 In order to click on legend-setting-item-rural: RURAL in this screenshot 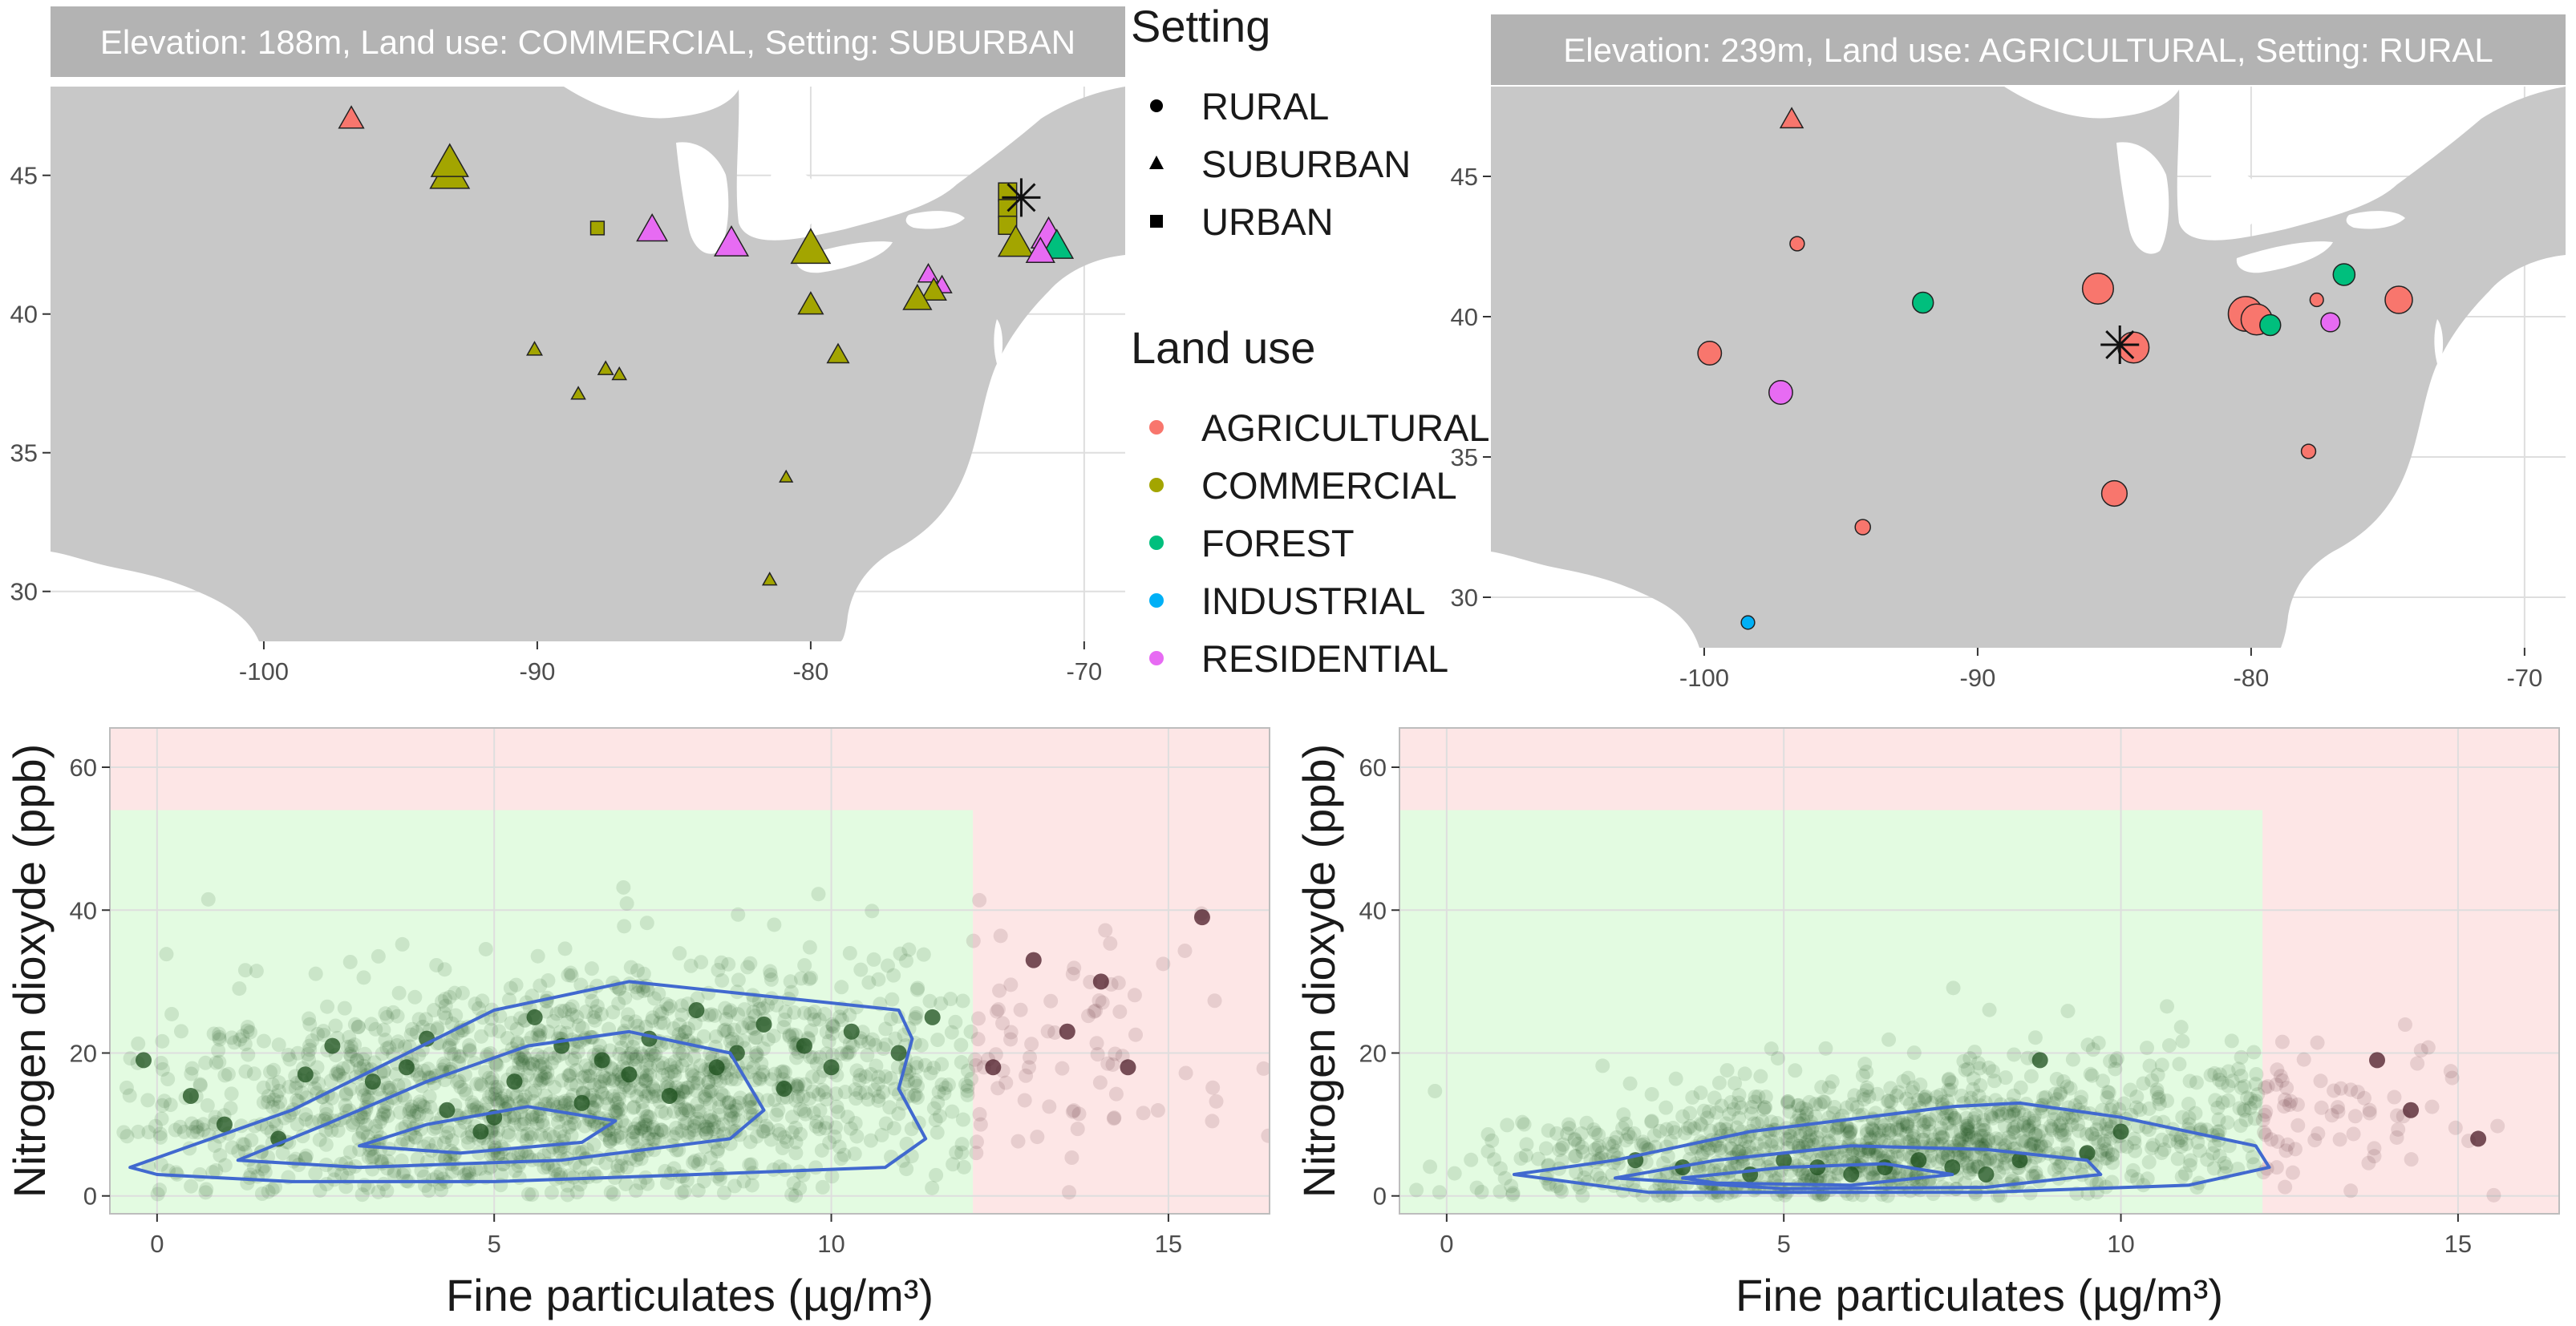, I will do `click(1239, 106)`.